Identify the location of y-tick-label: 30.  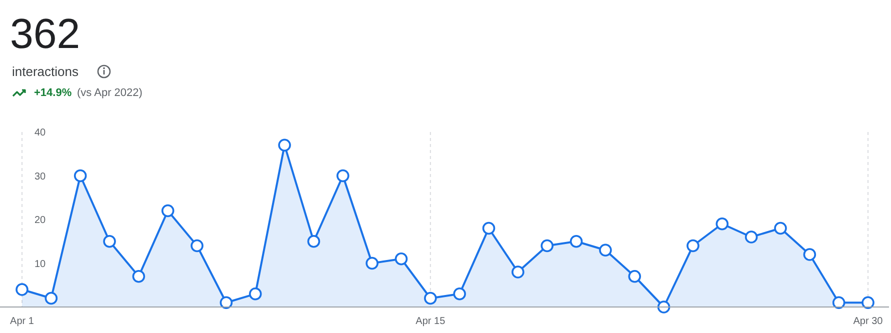
(40, 176).